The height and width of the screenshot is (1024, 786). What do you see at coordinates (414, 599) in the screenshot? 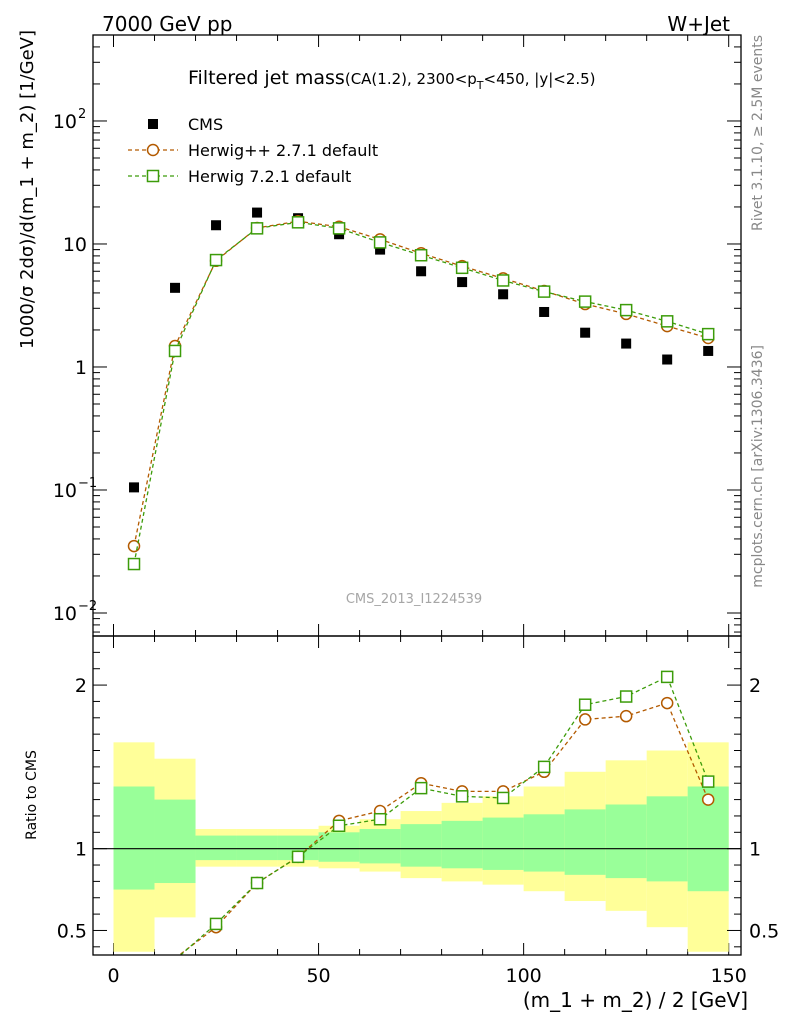
I see `watermark-label: CMS_2013_I1224539` at bounding box center [414, 599].